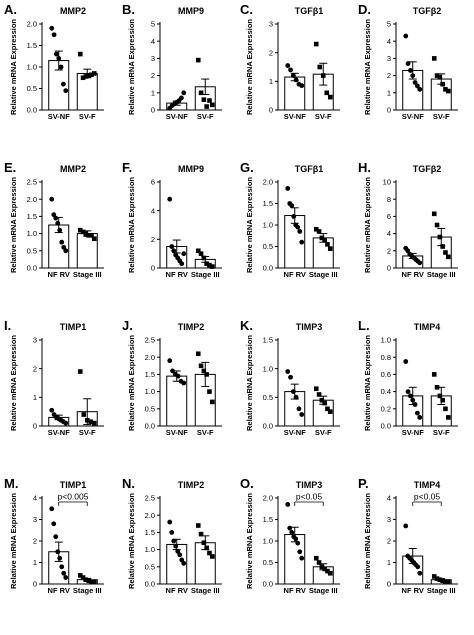  What do you see at coordinates (386, 357) in the screenshot?
I see `y-tick-label: 0.8` at bounding box center [386, 357].